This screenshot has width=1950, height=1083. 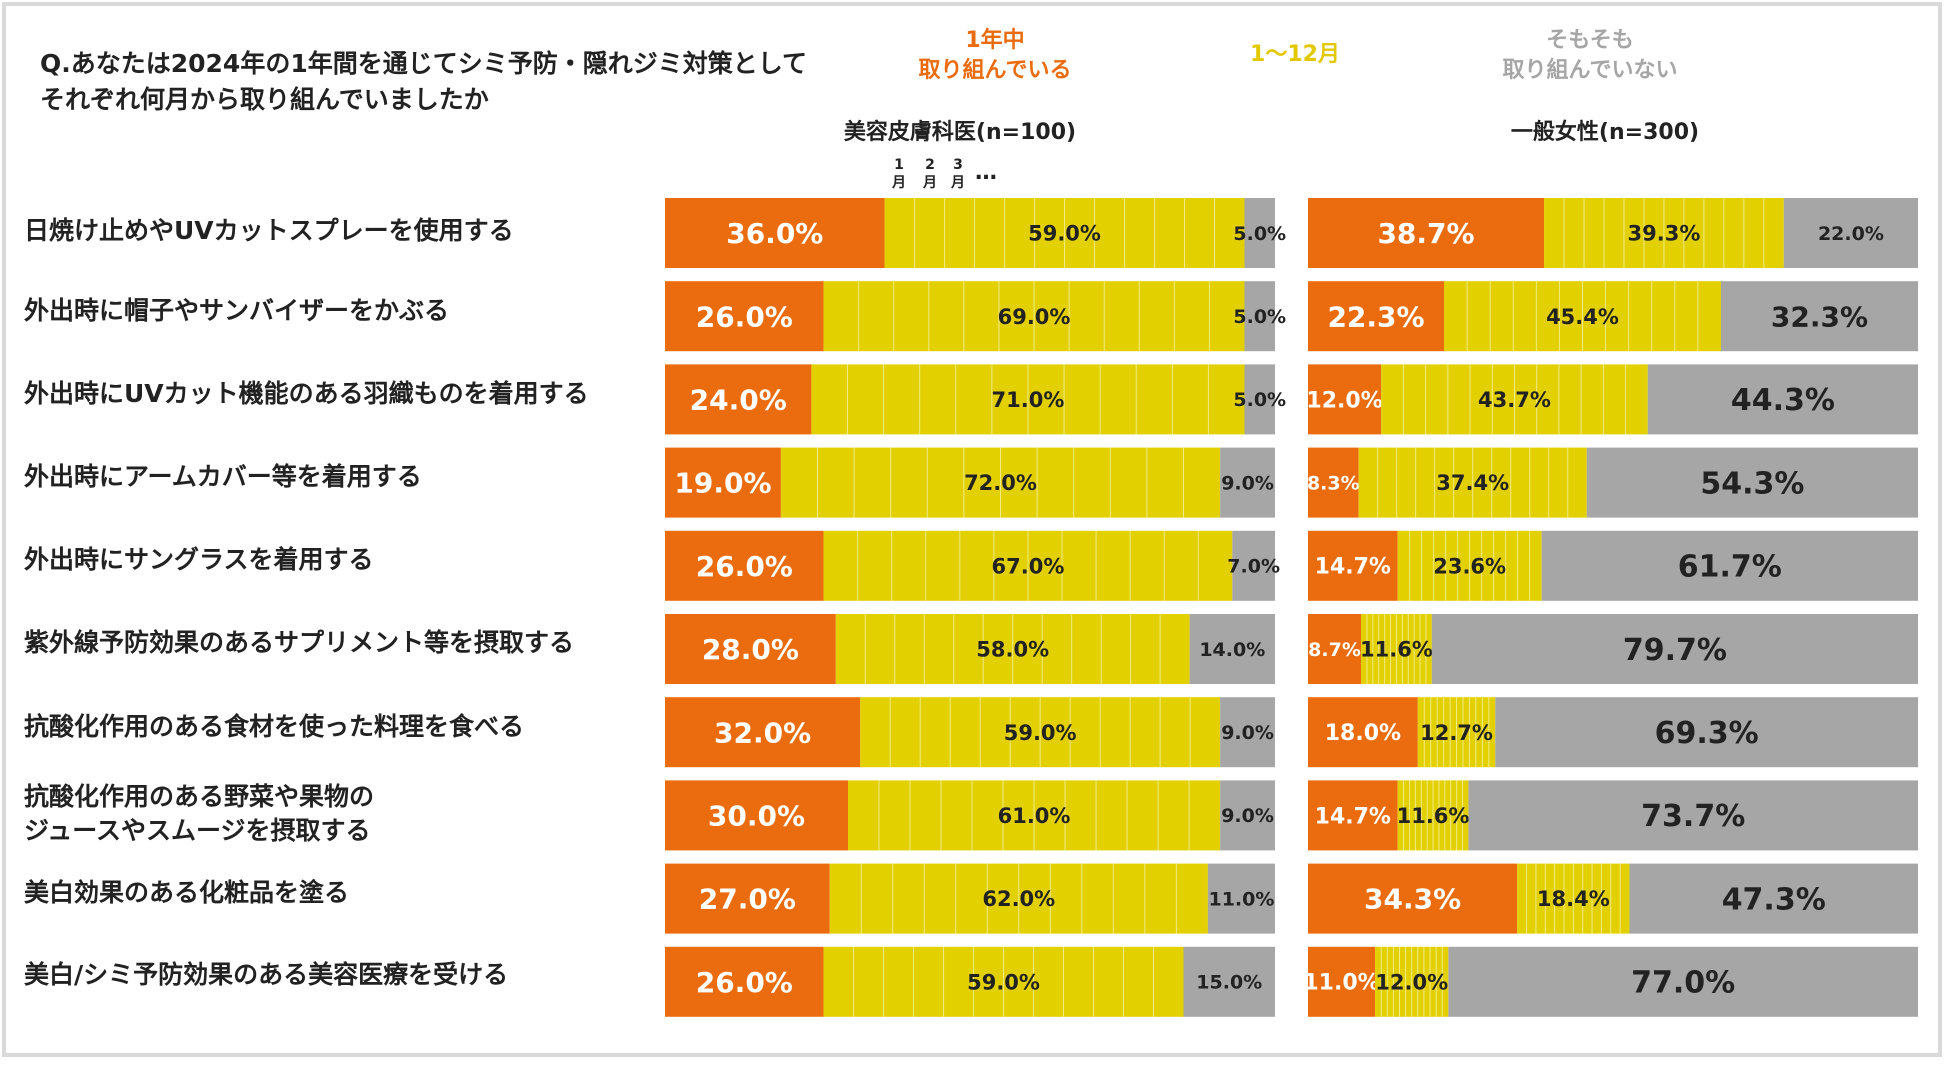 What do you see at coordinates (762, 732) in the screenshot?
I see `bar-label-1-7-all-year: 32.0%` at bounding box center [762, 732].